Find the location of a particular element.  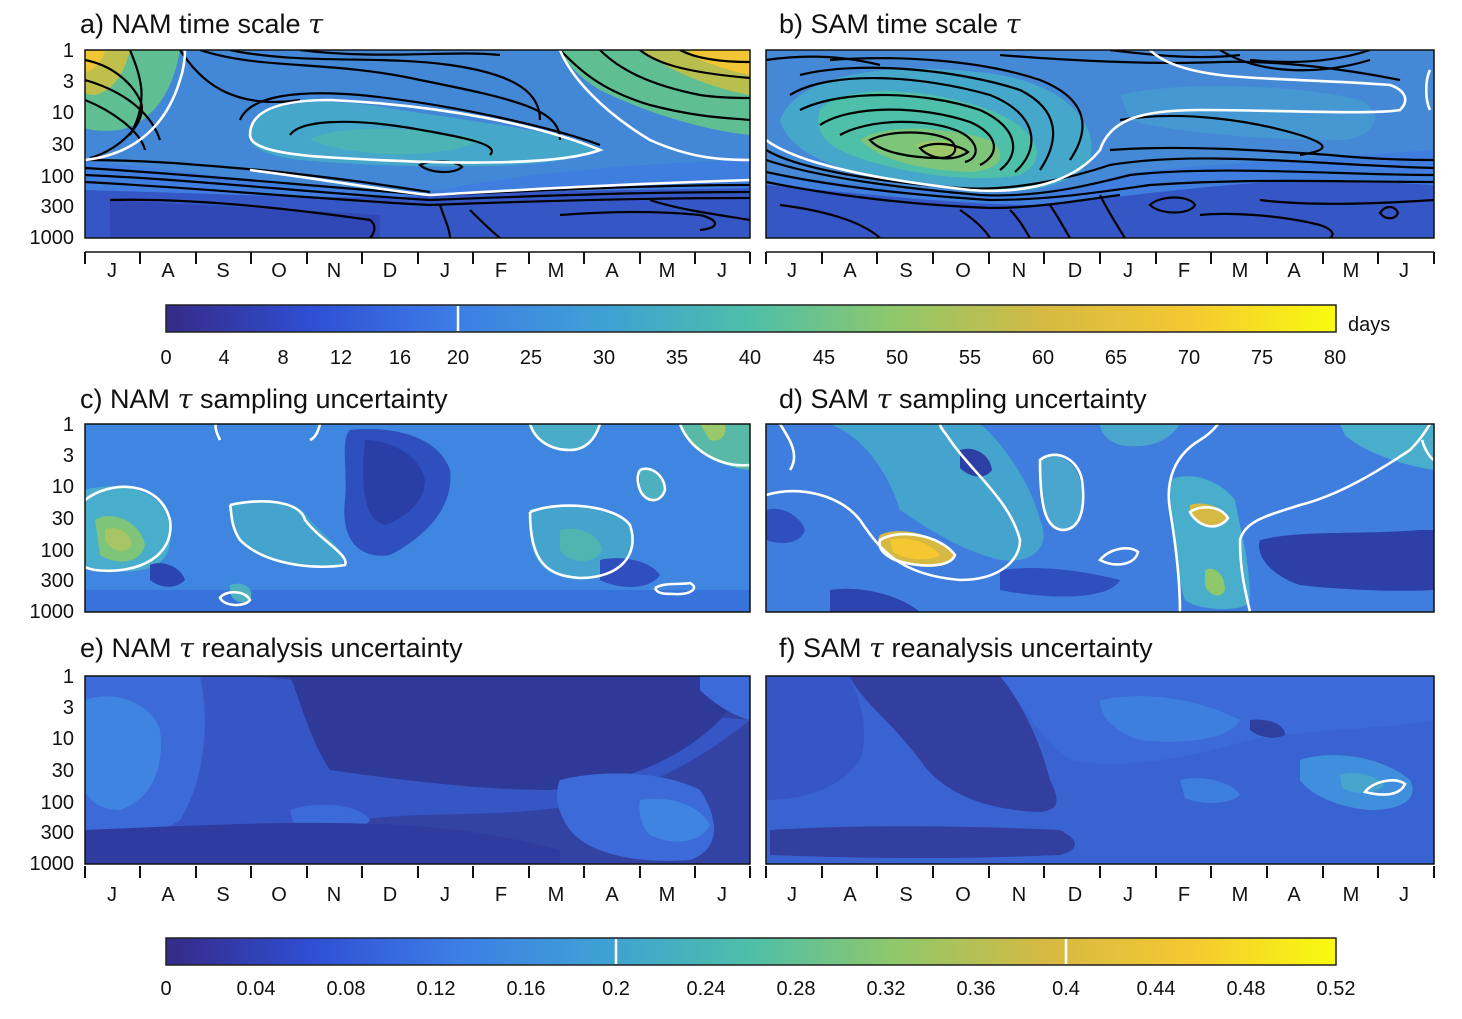

panel-a-field is located at coordinates (417, 144).